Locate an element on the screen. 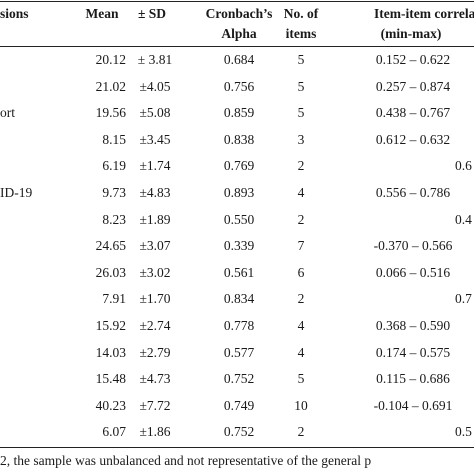 The width and height of the screenshot is (474, 474). row-mean: 15.48 is located at coordinates (110, 378).